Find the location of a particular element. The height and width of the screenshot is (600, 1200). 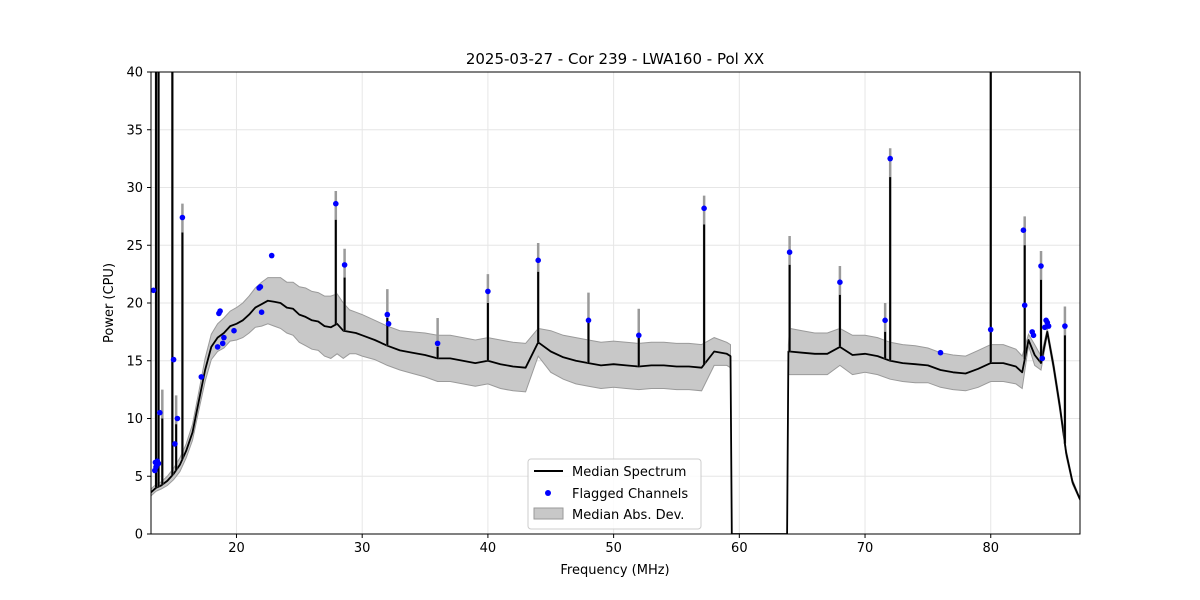

y-tick-label: 15 is located at coordinates (134, 361).